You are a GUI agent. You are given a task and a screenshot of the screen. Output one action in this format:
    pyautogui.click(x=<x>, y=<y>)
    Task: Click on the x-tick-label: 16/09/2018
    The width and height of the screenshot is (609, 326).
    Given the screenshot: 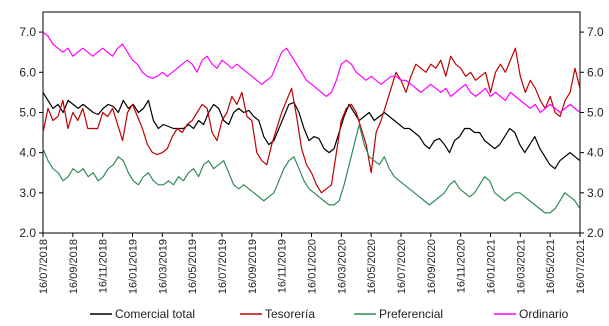 What is the action you would take?
    pyautogui.click(x=74, y=266)
    